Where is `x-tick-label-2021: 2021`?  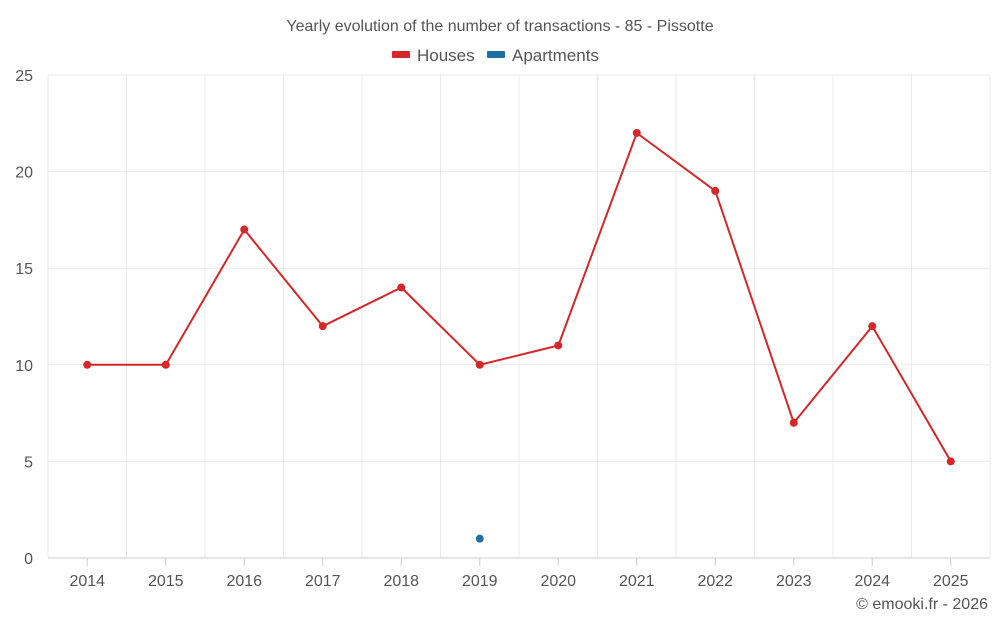
x-tick-label-2021: 2021 is located at coordinates (637, 581).